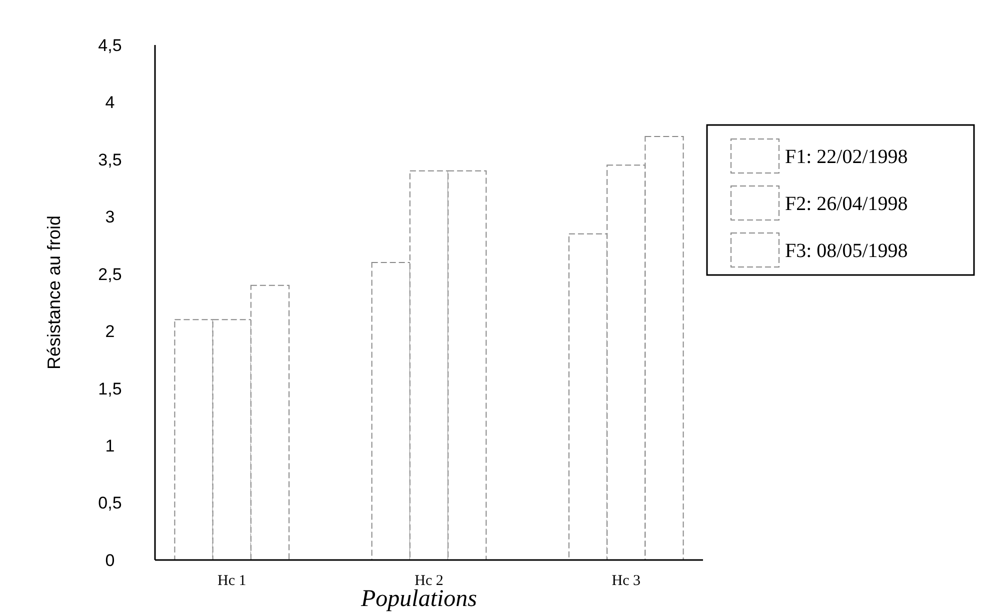 The image size is (984, 615). Describe the element at coordinates (846, 204) in the screenshot. I see `legend-label: F2: 26/04/1998` at that location.